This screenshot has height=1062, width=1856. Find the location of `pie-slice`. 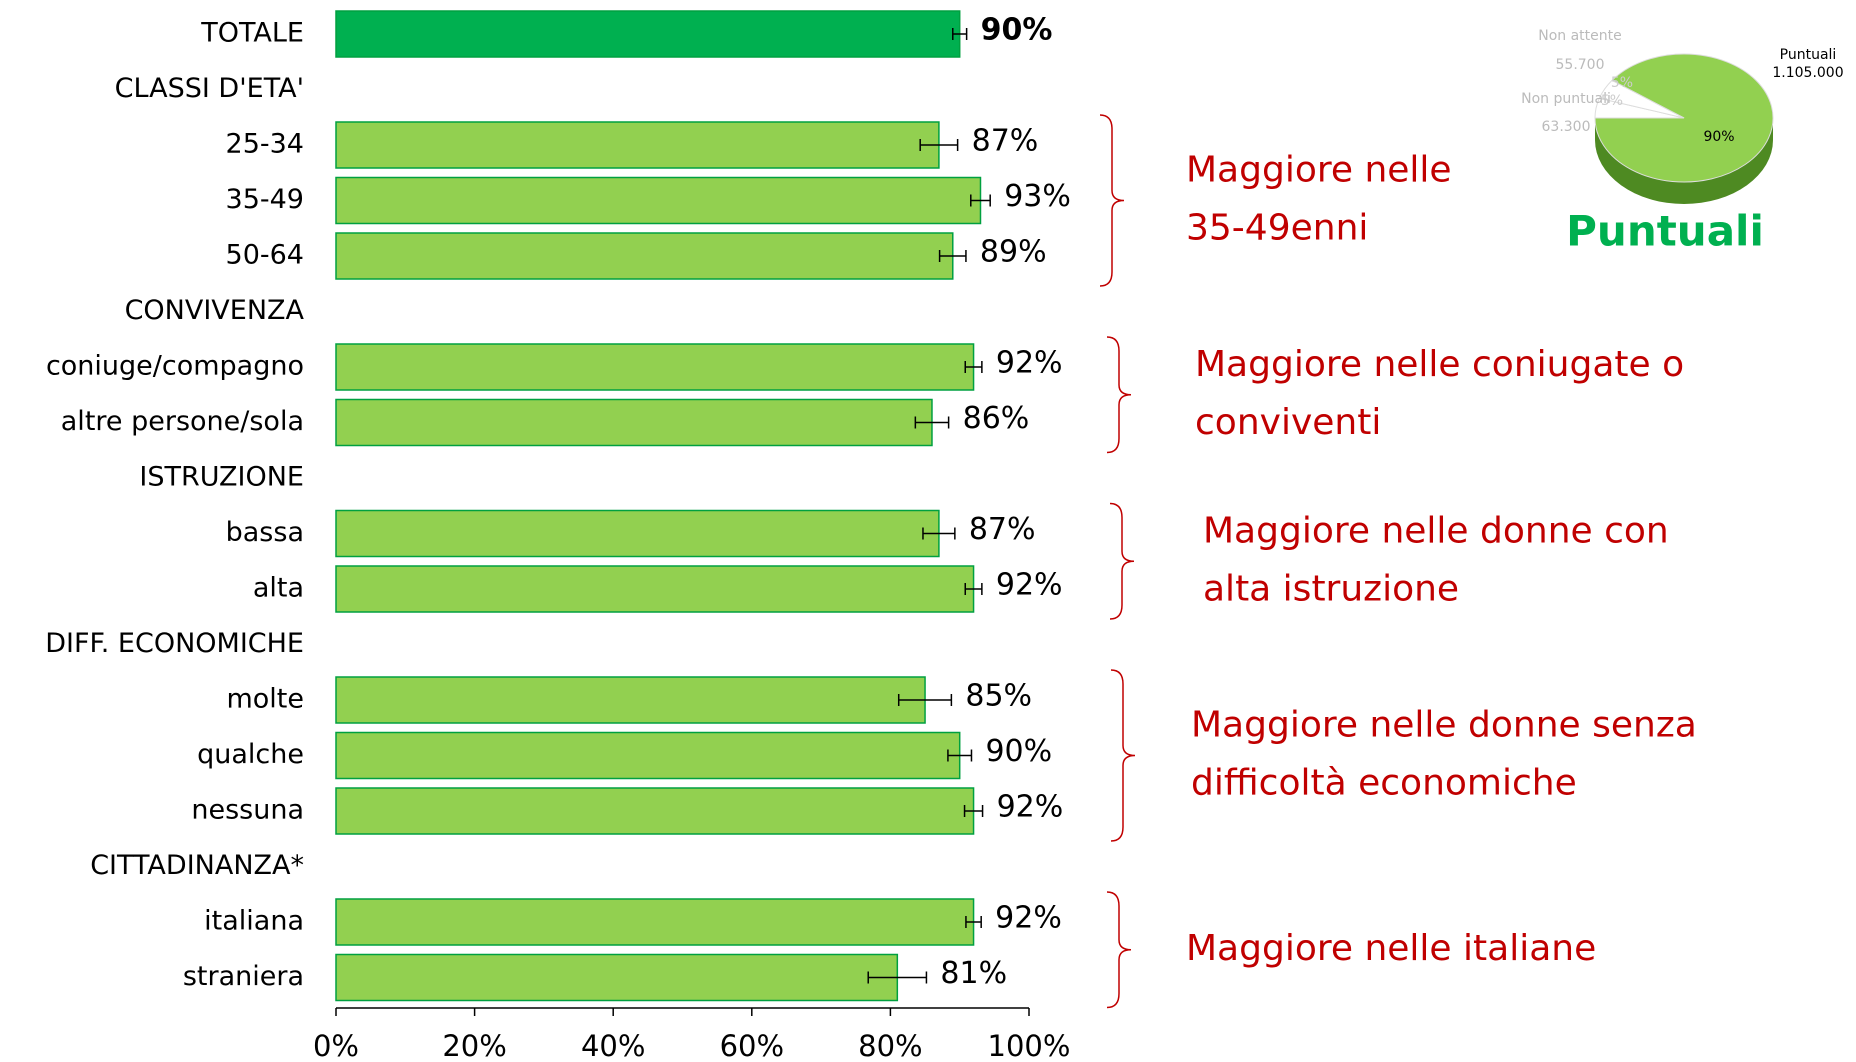

pie-slice is located at coordinates (1641, 99).